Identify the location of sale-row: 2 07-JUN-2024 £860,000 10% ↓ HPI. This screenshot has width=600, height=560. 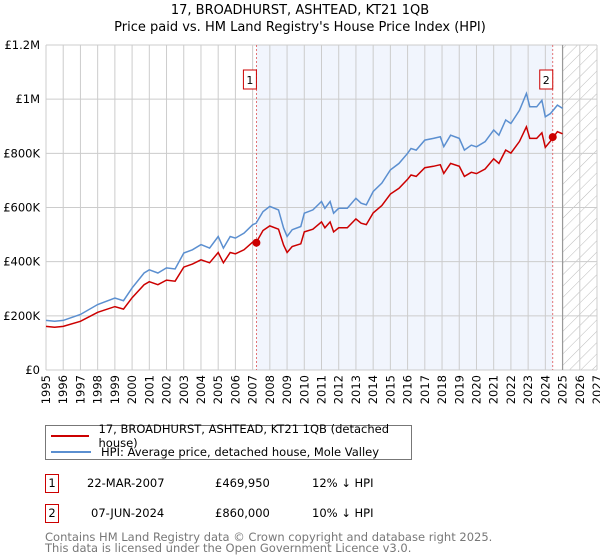
(245, 514).